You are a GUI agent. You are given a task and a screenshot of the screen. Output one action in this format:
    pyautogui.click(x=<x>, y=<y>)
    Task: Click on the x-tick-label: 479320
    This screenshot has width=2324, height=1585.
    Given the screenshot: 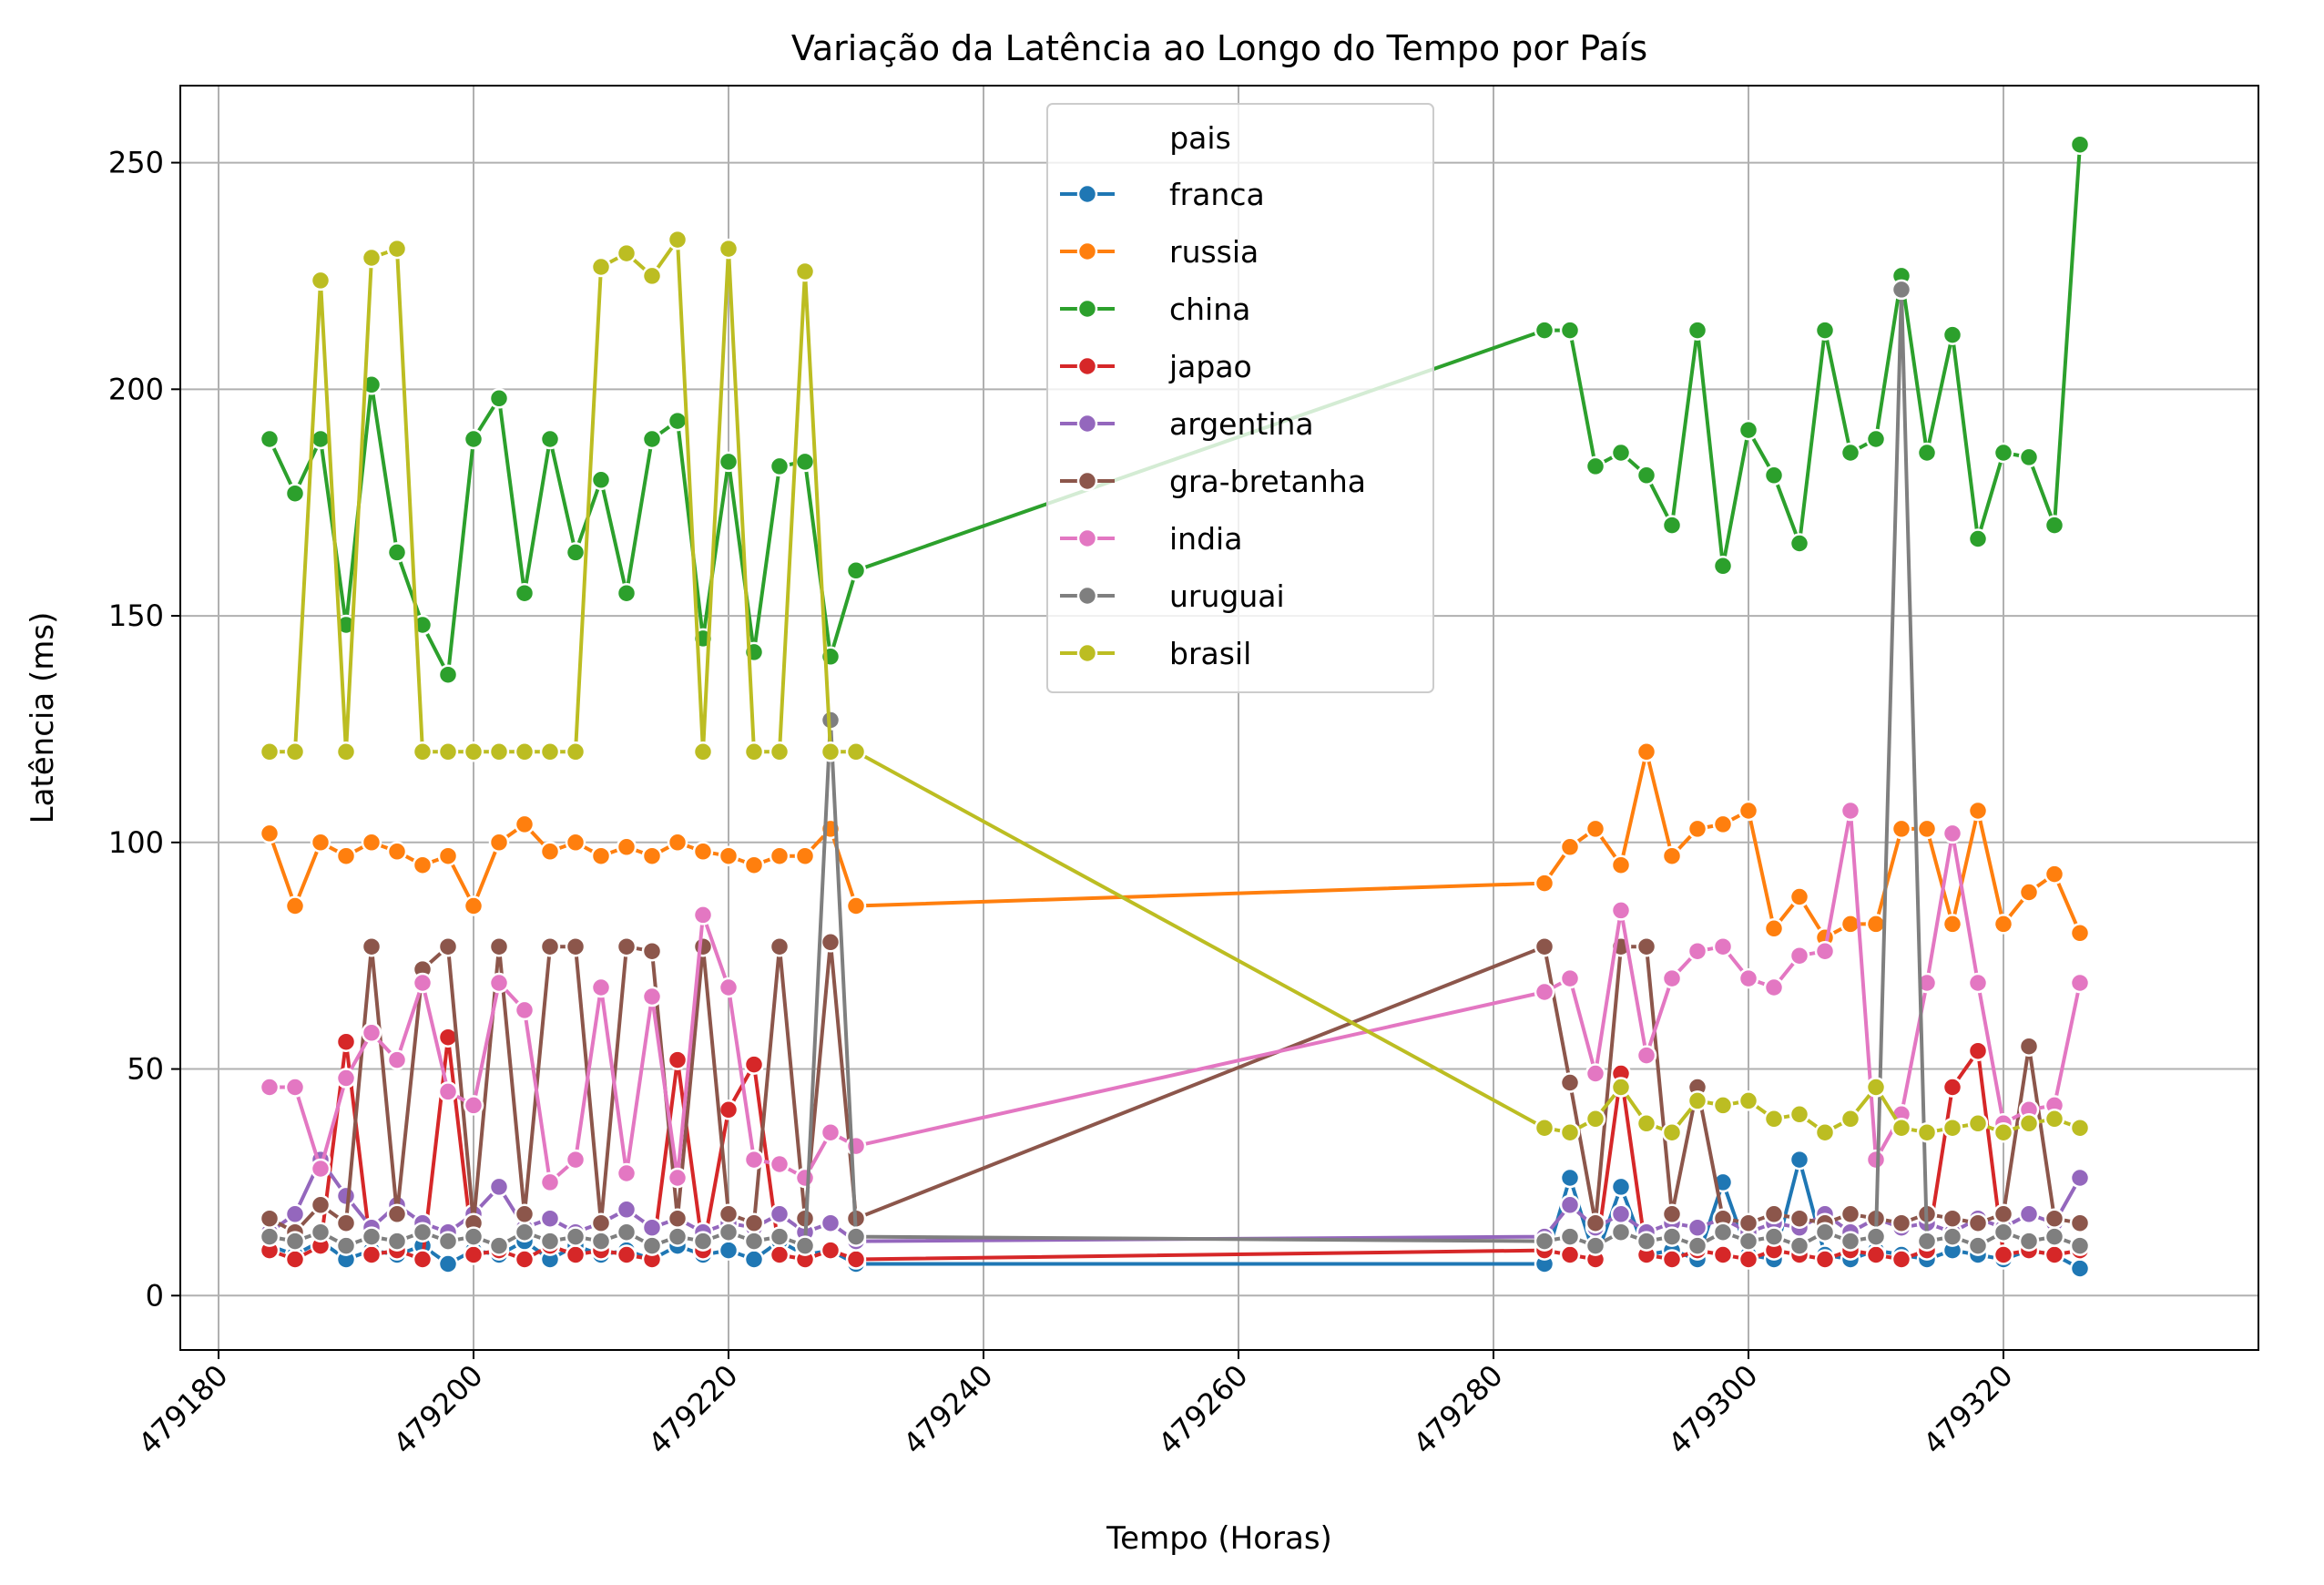 What is the action you would take?
    pyautogui.click(x=1967, y=1410)
    